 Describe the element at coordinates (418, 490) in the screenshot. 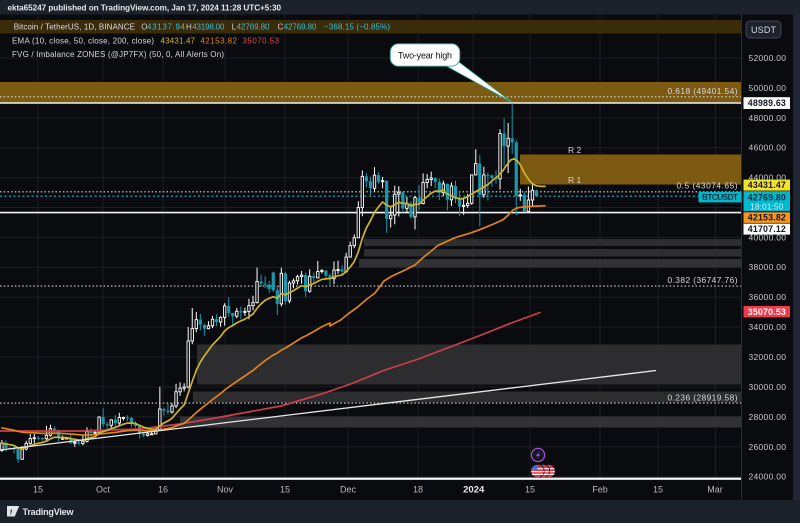

I see `svg-text: 18` at that location.